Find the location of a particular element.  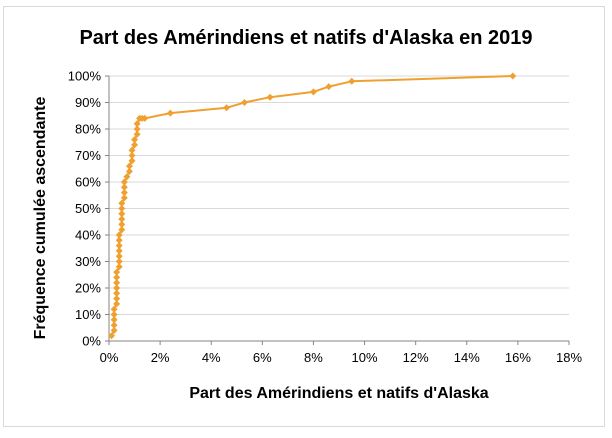

y-tick-label: 50% is located at coordinates (88, 208).